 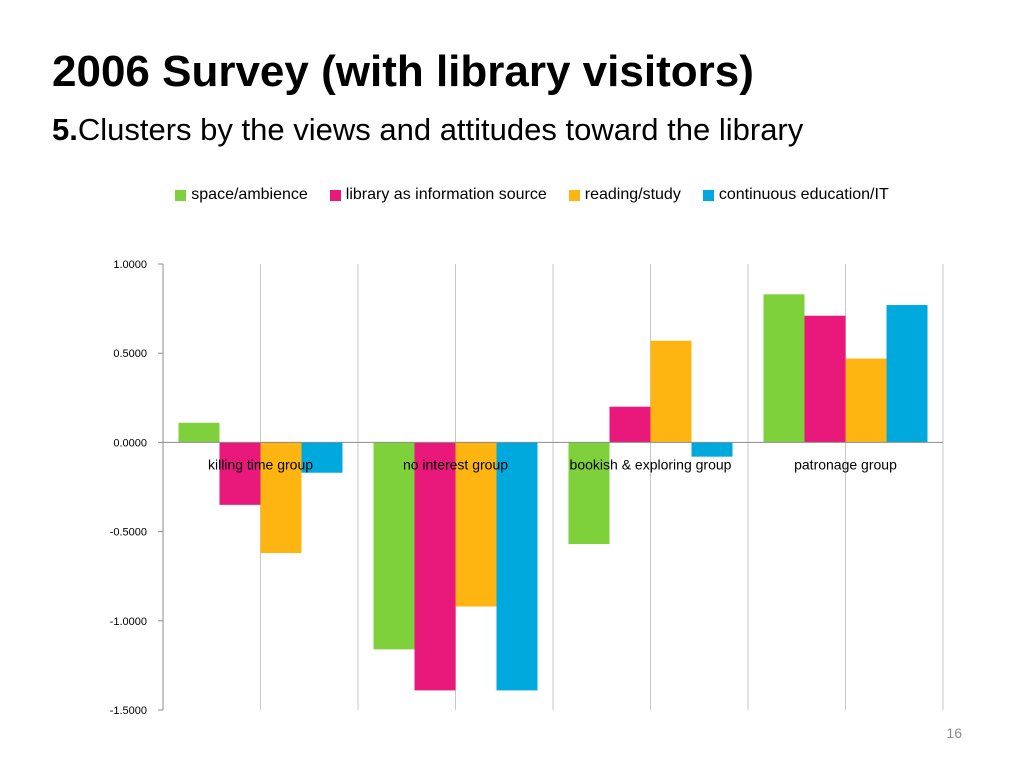 I want to click on y-tick-label: 0.5000, so click(x=130, y=354).